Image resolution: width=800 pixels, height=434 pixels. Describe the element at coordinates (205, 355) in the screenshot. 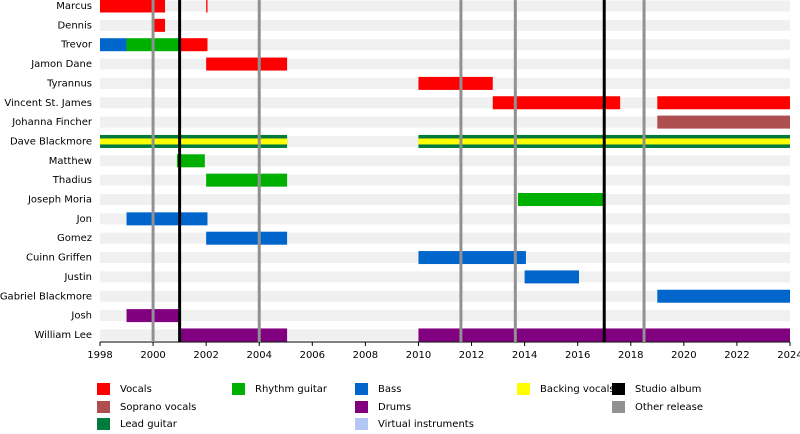

I see `x-tick-label: 2002` at that location.